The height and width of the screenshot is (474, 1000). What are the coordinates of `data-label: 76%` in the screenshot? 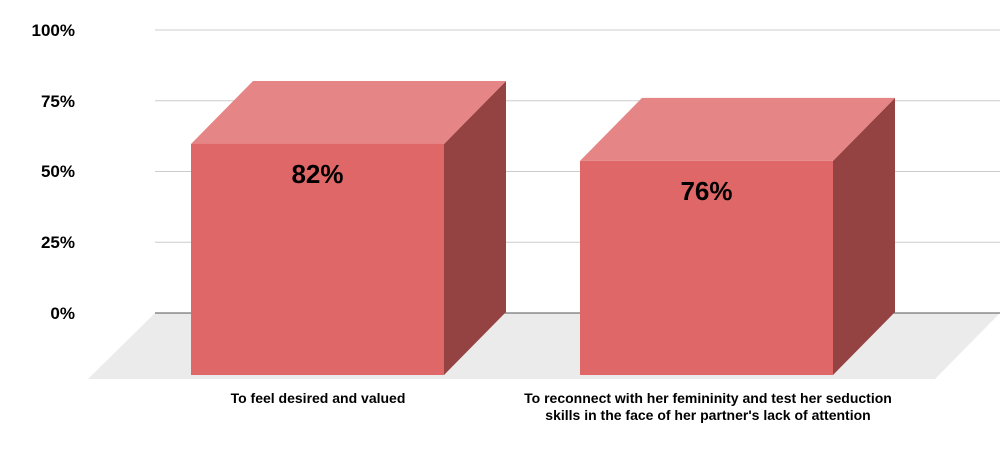 It's located at (706, 191).